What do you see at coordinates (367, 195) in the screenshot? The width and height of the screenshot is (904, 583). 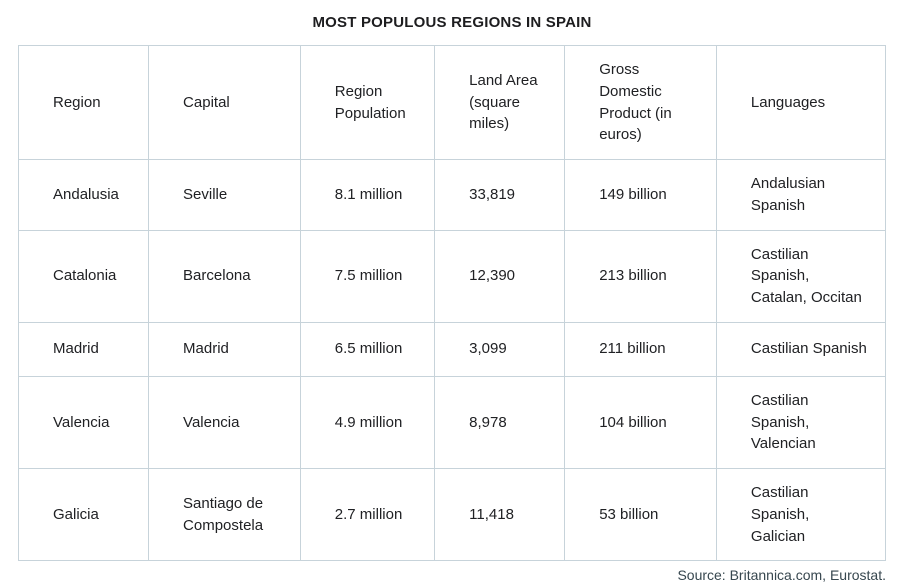 I see `table-cell: 8.1 million` at bounding box center [367, 195].